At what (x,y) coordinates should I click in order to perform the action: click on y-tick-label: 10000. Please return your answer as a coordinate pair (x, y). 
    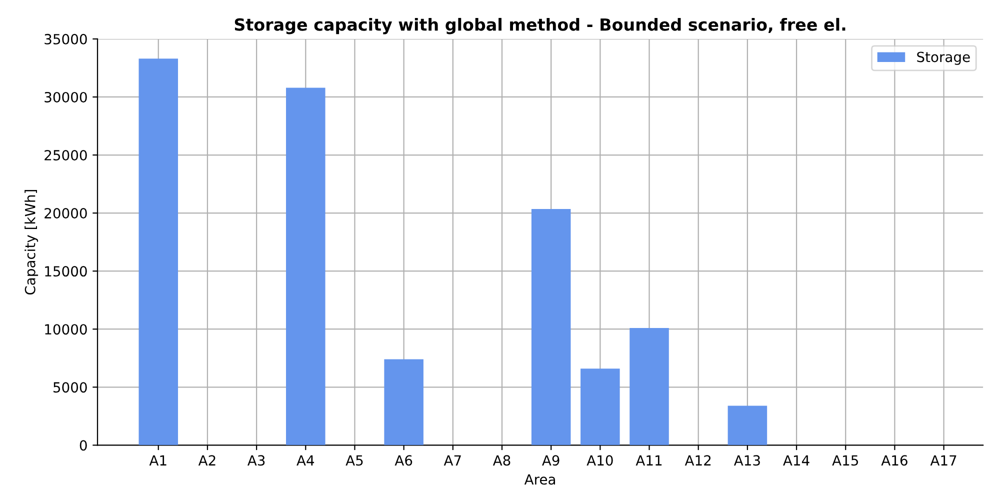
    Looking at the image, I should click on (66, 329).